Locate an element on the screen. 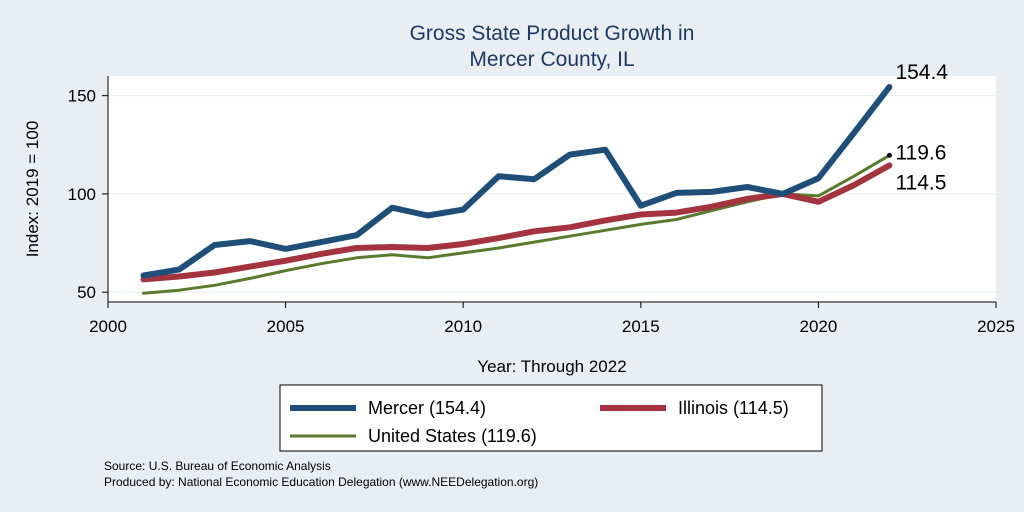  end-label-illinois: 114.5 is located at coordinates (920, 182).